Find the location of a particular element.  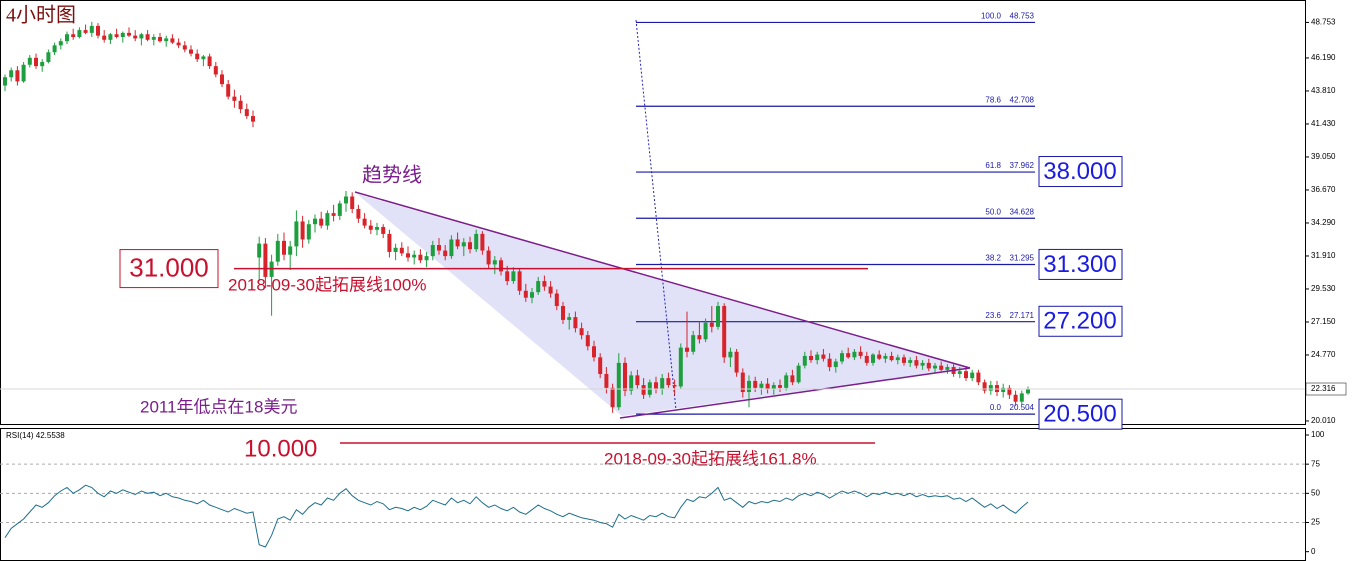

extension-note: 2018-09-30起拓展线161.8% is located at coordinates (710, 458).